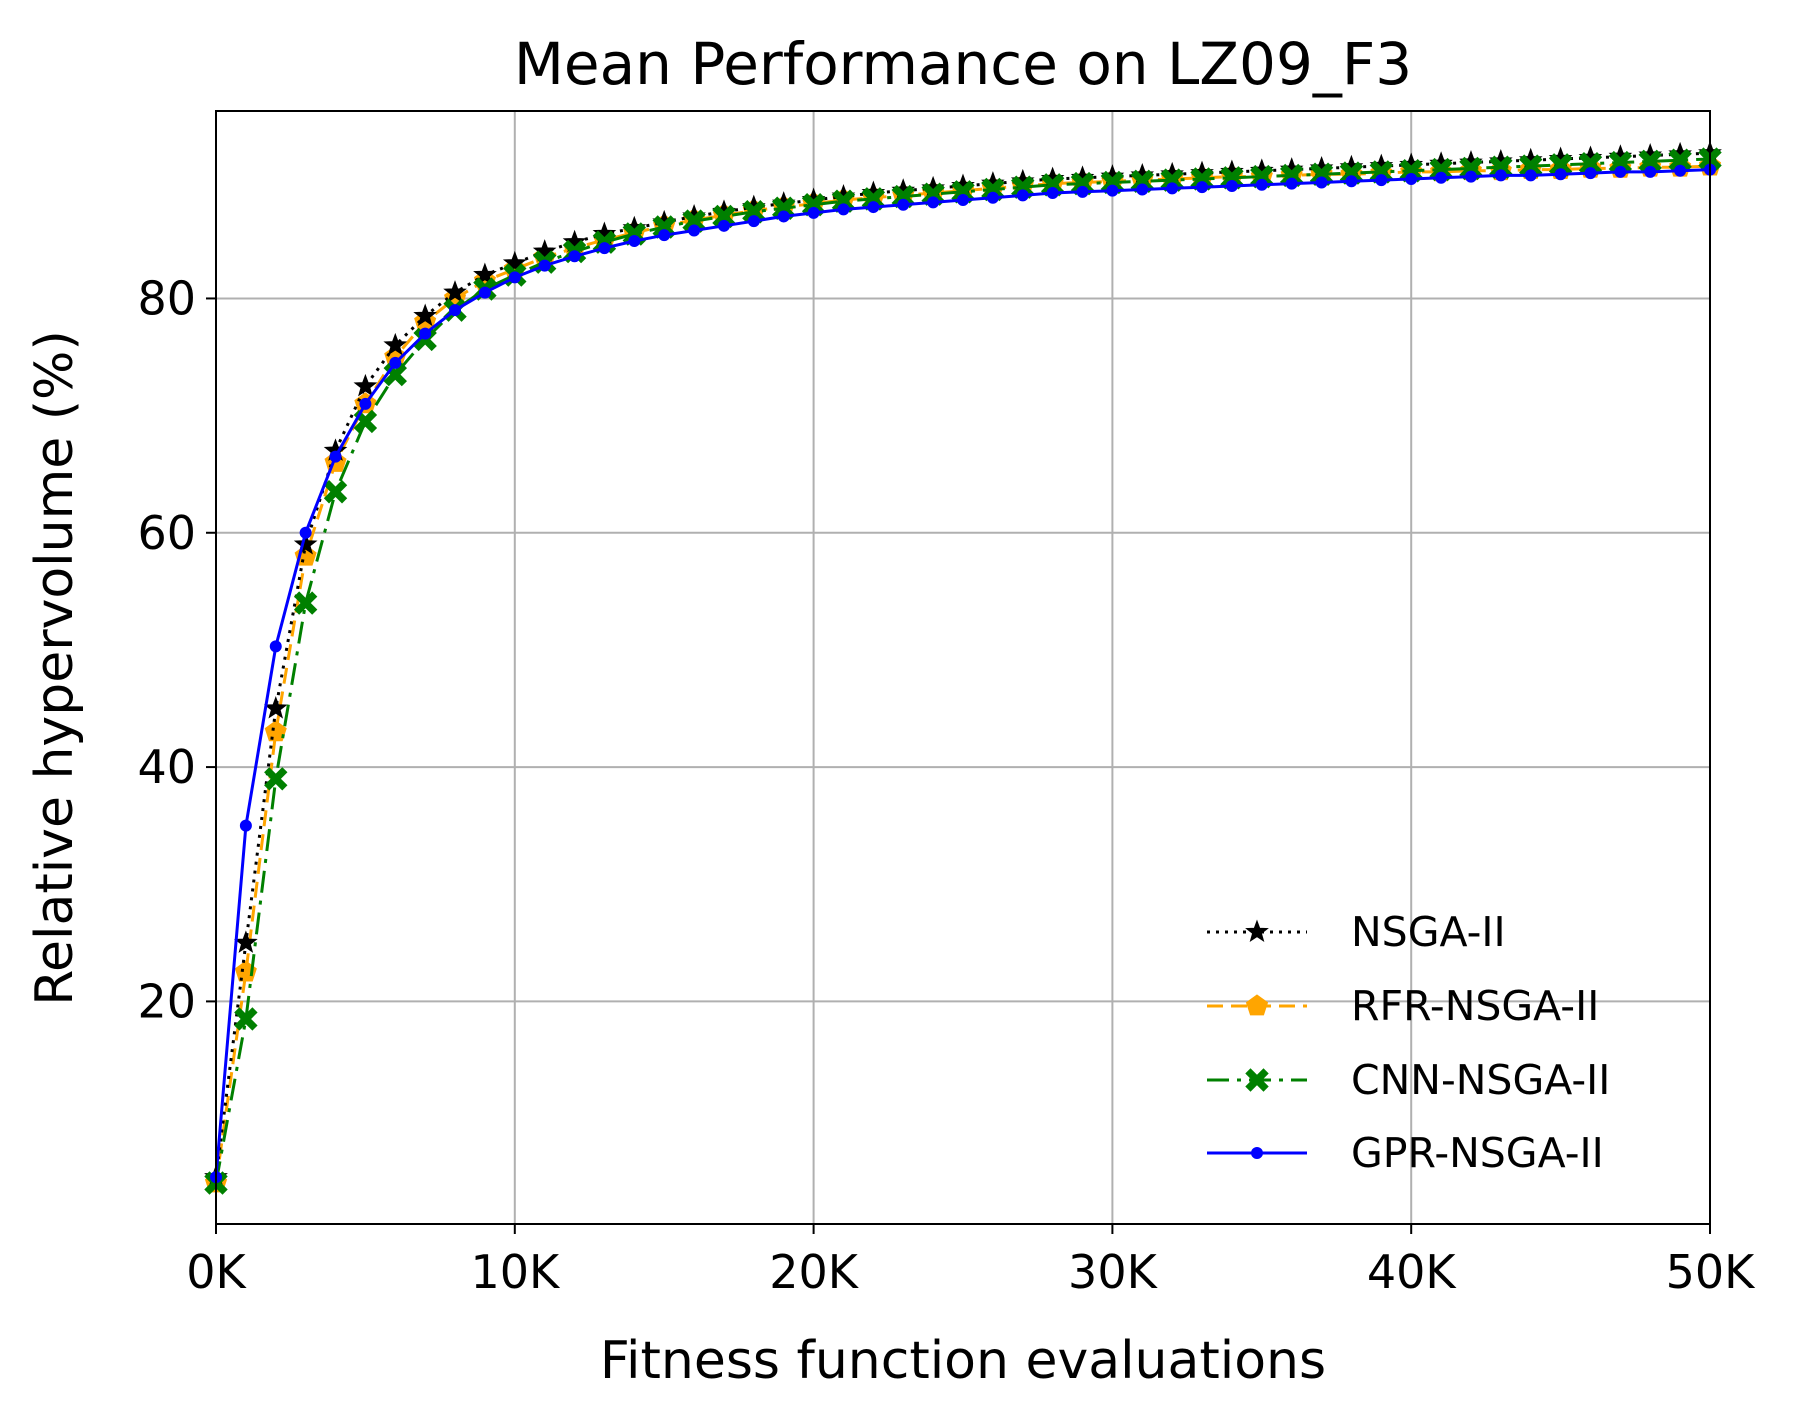 The width and height of the screenshot is (1793, 1416). Describe the element at coordinates (166, 767) in the screenshot. I see `y-tick-label: 40` at that location.